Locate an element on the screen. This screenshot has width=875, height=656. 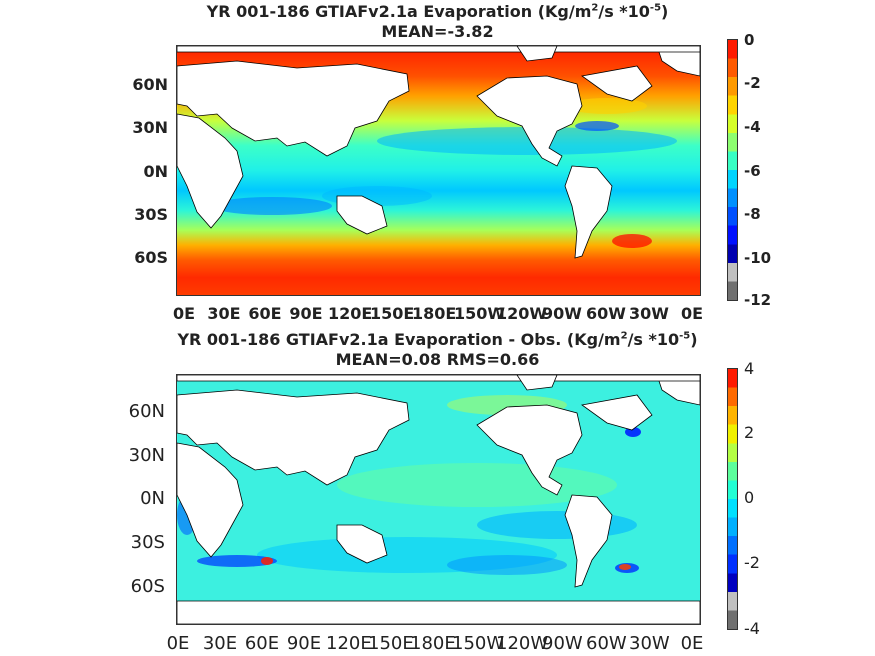
panel2-colorbar-tick: -4 is located at coordinates (752, 628).